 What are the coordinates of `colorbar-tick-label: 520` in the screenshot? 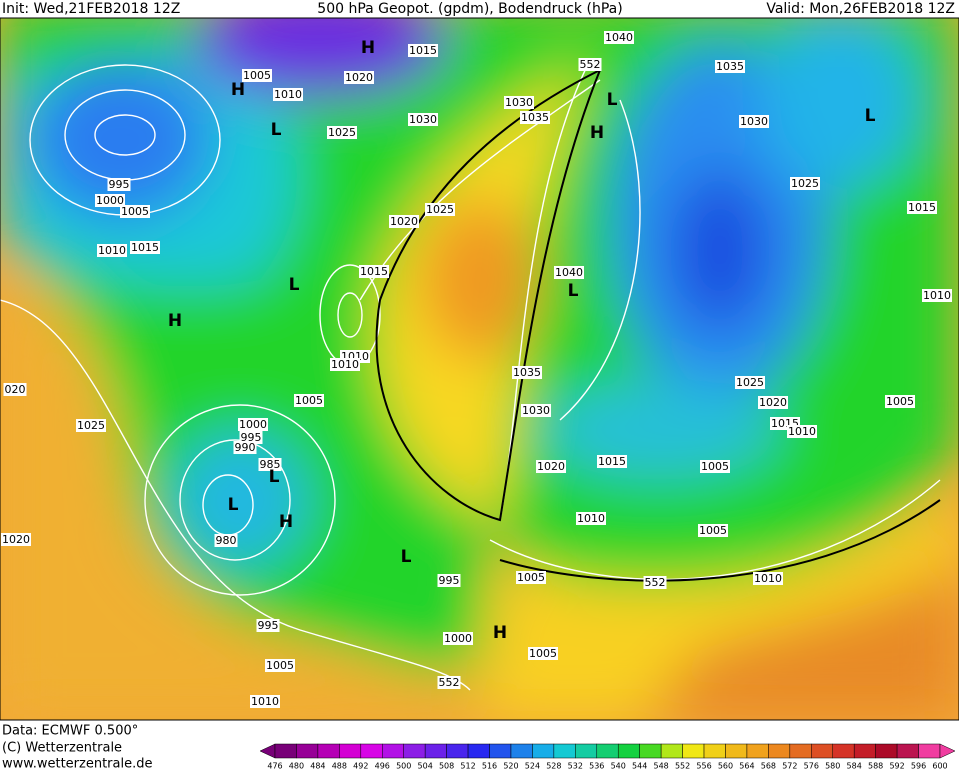 It's located at (510, 766).